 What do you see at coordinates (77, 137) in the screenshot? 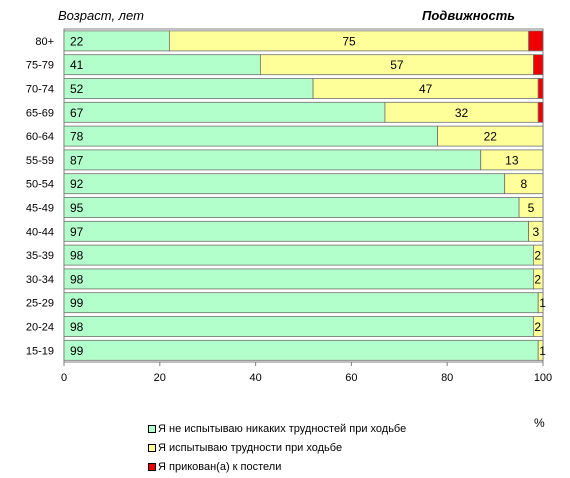
I see `data-label: 78` at bounding box center [77, 137].